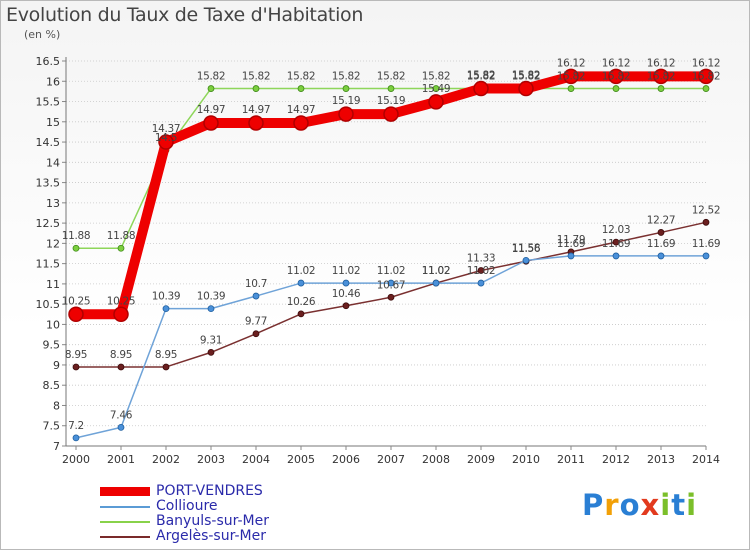  Describe the element at coordinates (76, 426) in the screenshot. I see `data-label: 7.2` at that location.